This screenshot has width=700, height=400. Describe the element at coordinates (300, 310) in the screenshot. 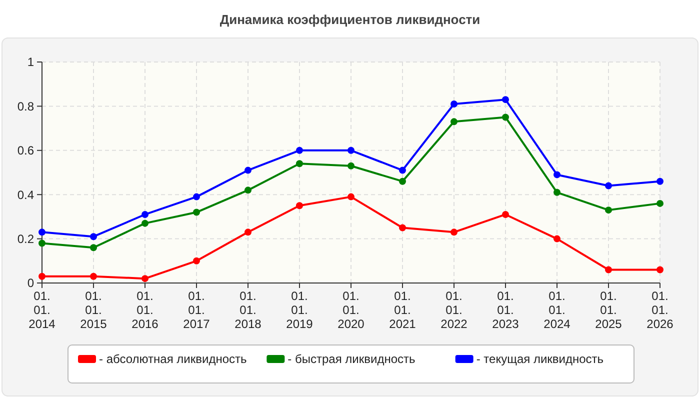

I see `x-tick-label: 01. 01. 2019` at that location.